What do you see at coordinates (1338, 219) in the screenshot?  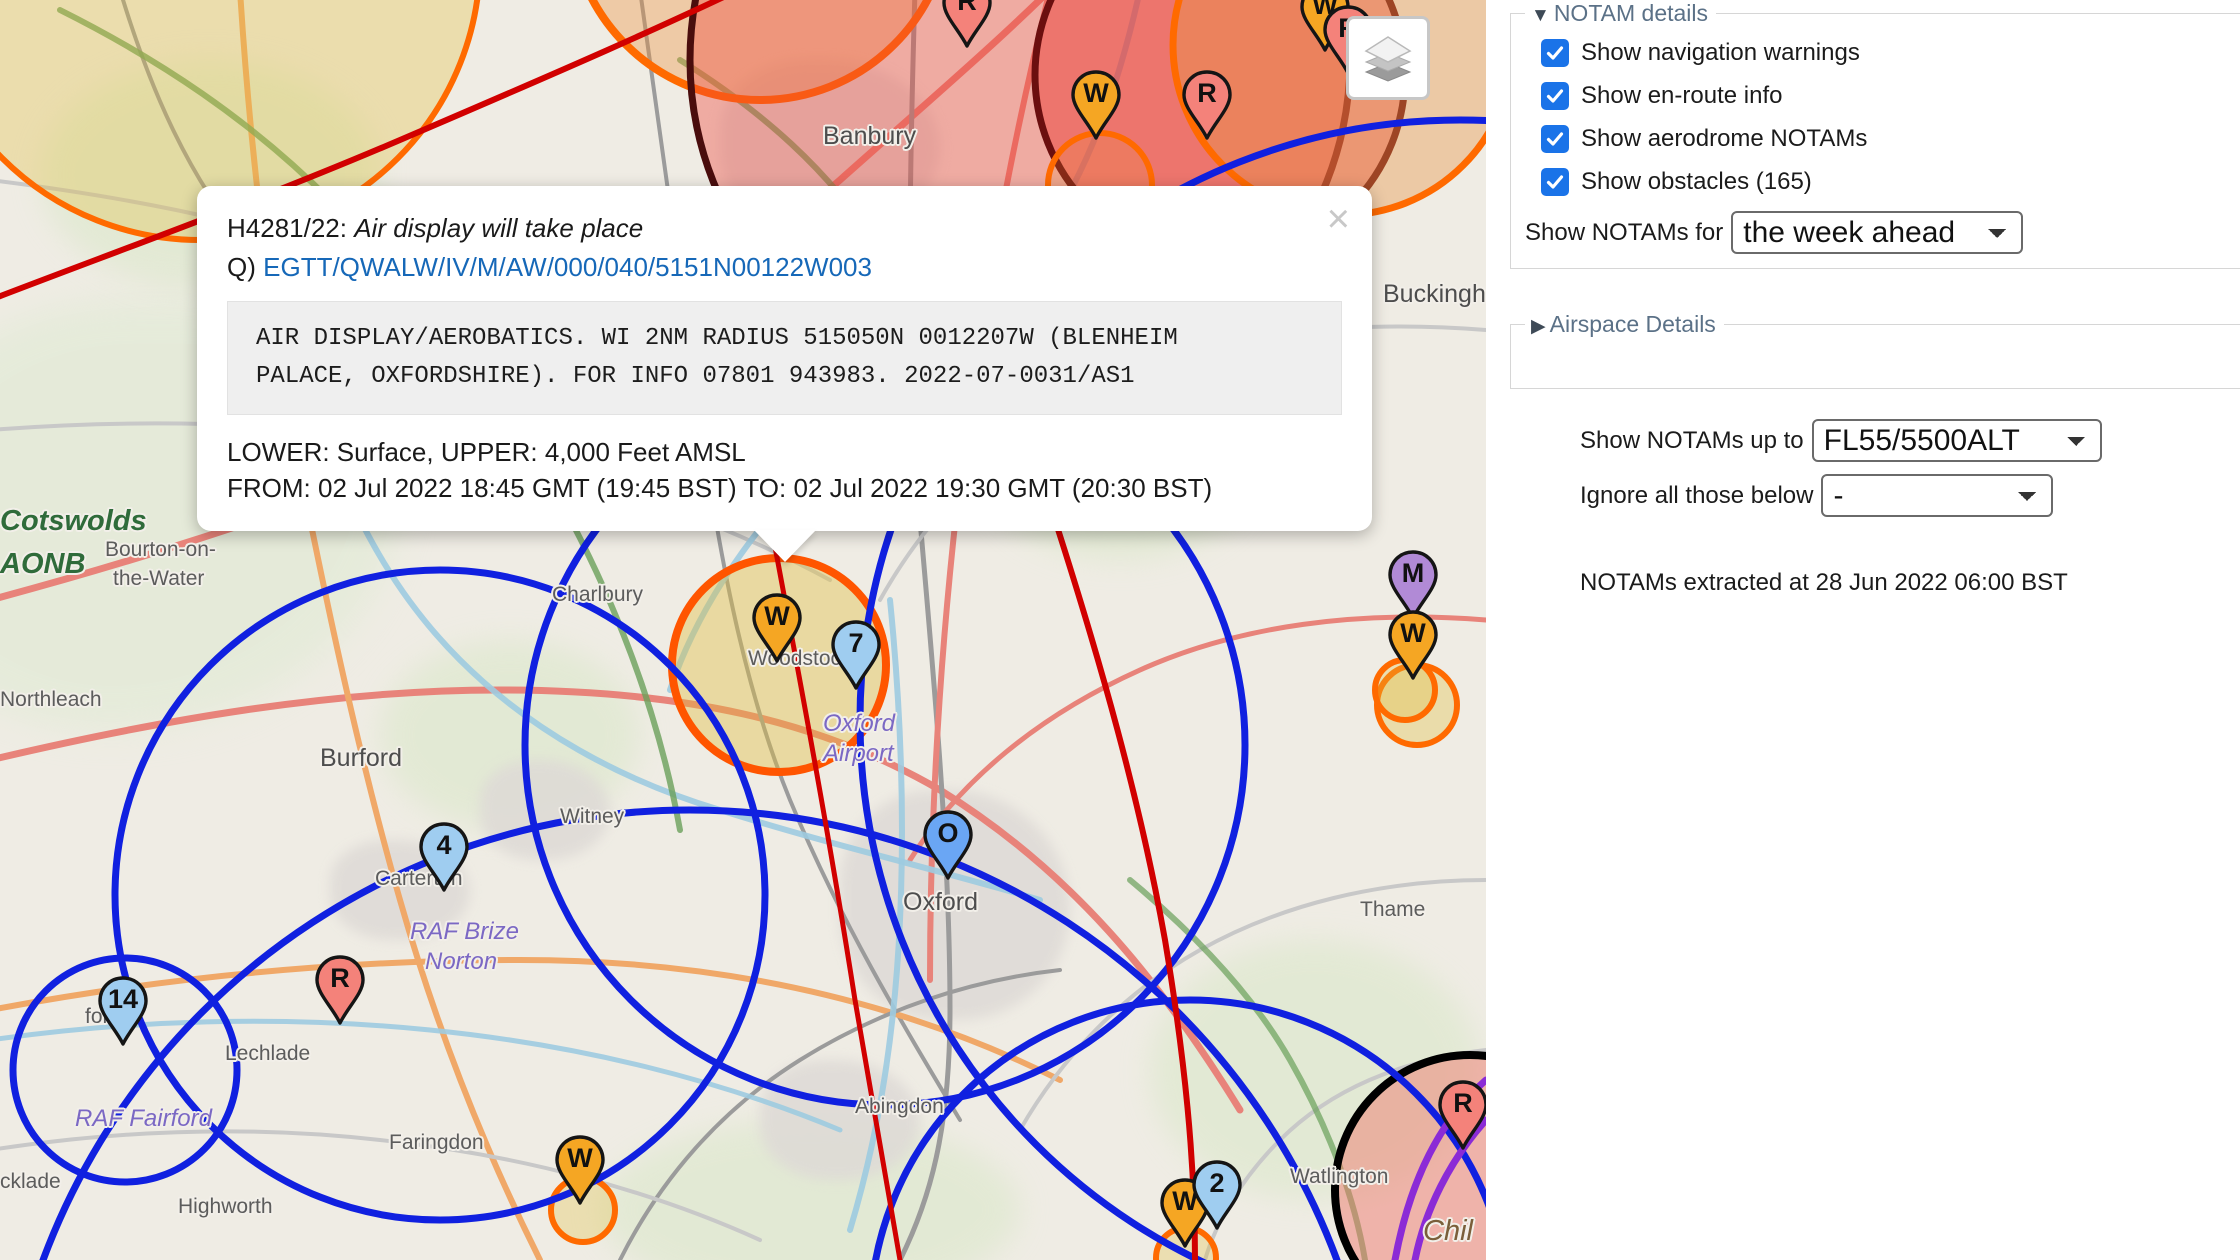 I see `close-icon: ×` at bounding box center [1338, 219].